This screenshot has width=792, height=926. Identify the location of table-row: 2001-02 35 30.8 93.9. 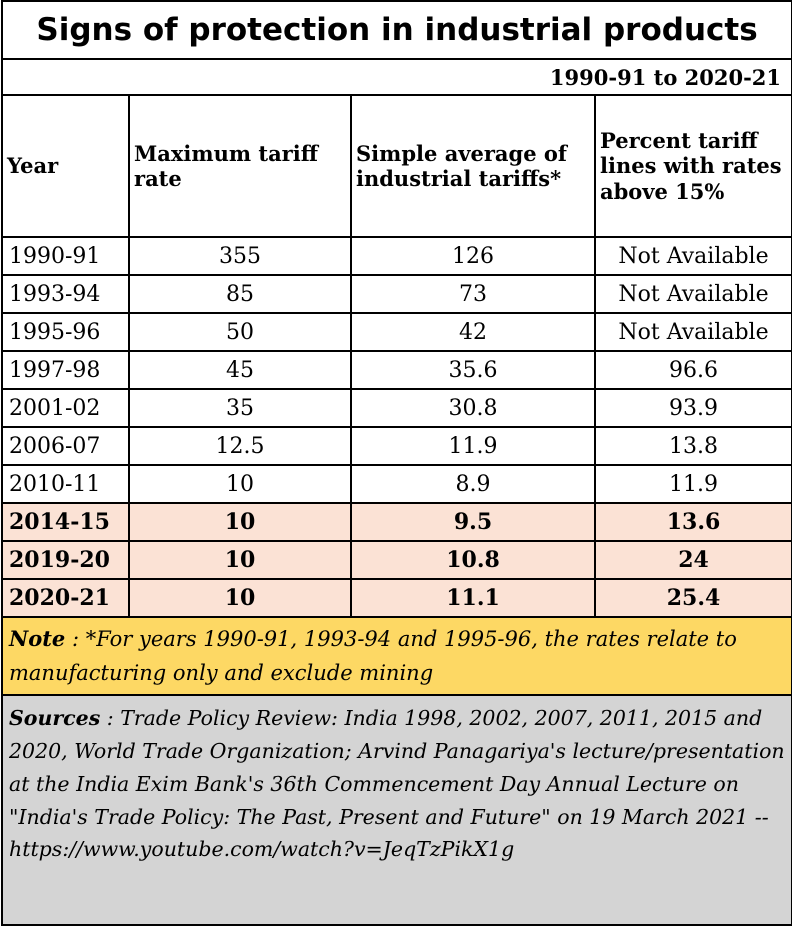
(396, 408).